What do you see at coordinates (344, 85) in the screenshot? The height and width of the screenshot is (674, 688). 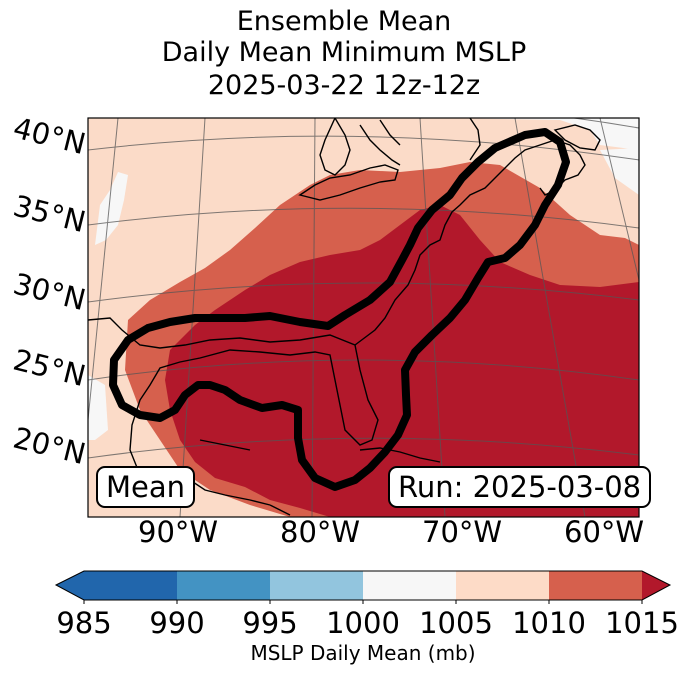 I see `title-line-3: 2025-03-22 12z-12z` at bounding box center [344, 85].